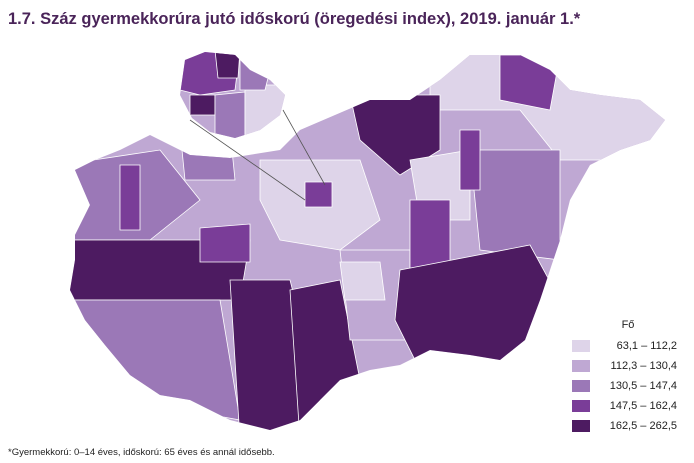 Image resolution: width=694 pixels, height=463 pixels. What do you see at coordinates (643, 406) in the screenshot?
I see `legend-label: 147,5 – 162,4` at bounding box center [643, 406].